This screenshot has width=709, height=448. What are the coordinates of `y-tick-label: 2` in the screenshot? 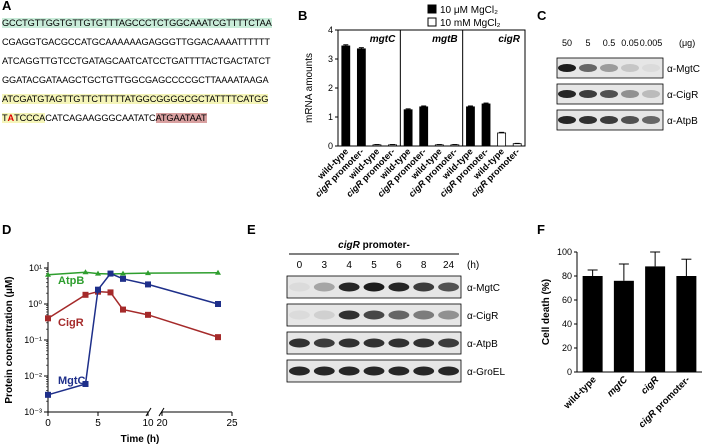 It's located at (330, 88).